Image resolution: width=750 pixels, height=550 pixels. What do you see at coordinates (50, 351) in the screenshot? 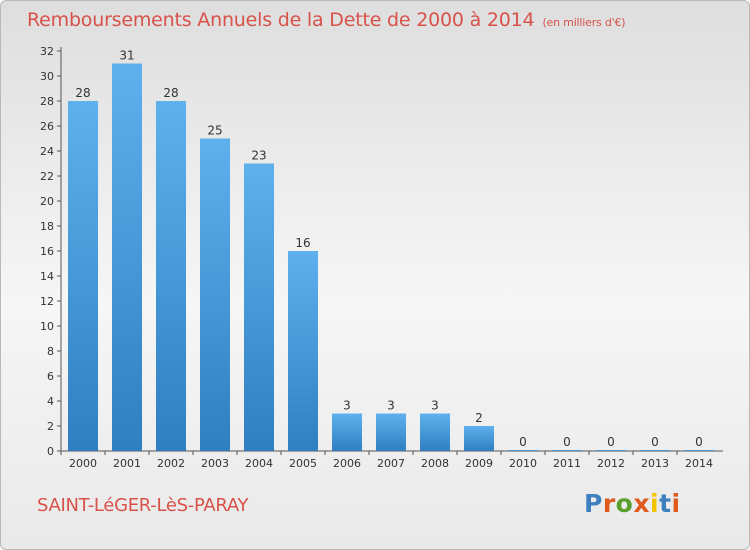
I see `y-tick-label: 8` at bounding box center [50, 351].